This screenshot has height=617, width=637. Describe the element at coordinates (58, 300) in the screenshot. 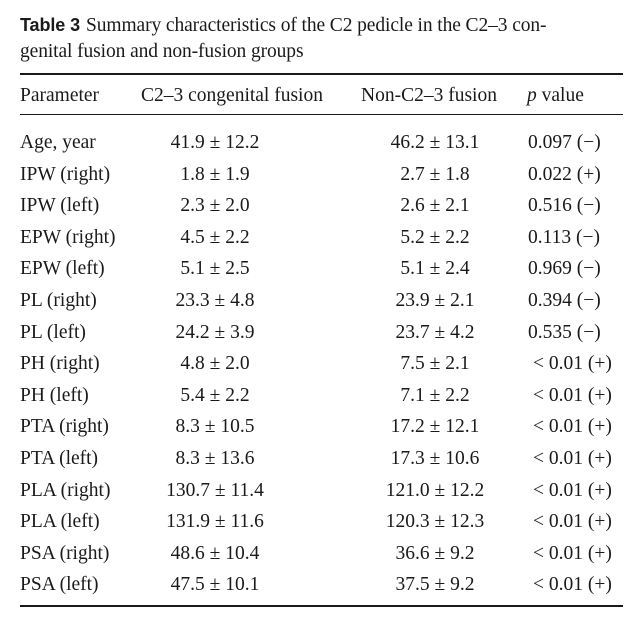

I see `cell-parameter: PL (right)` at that location.